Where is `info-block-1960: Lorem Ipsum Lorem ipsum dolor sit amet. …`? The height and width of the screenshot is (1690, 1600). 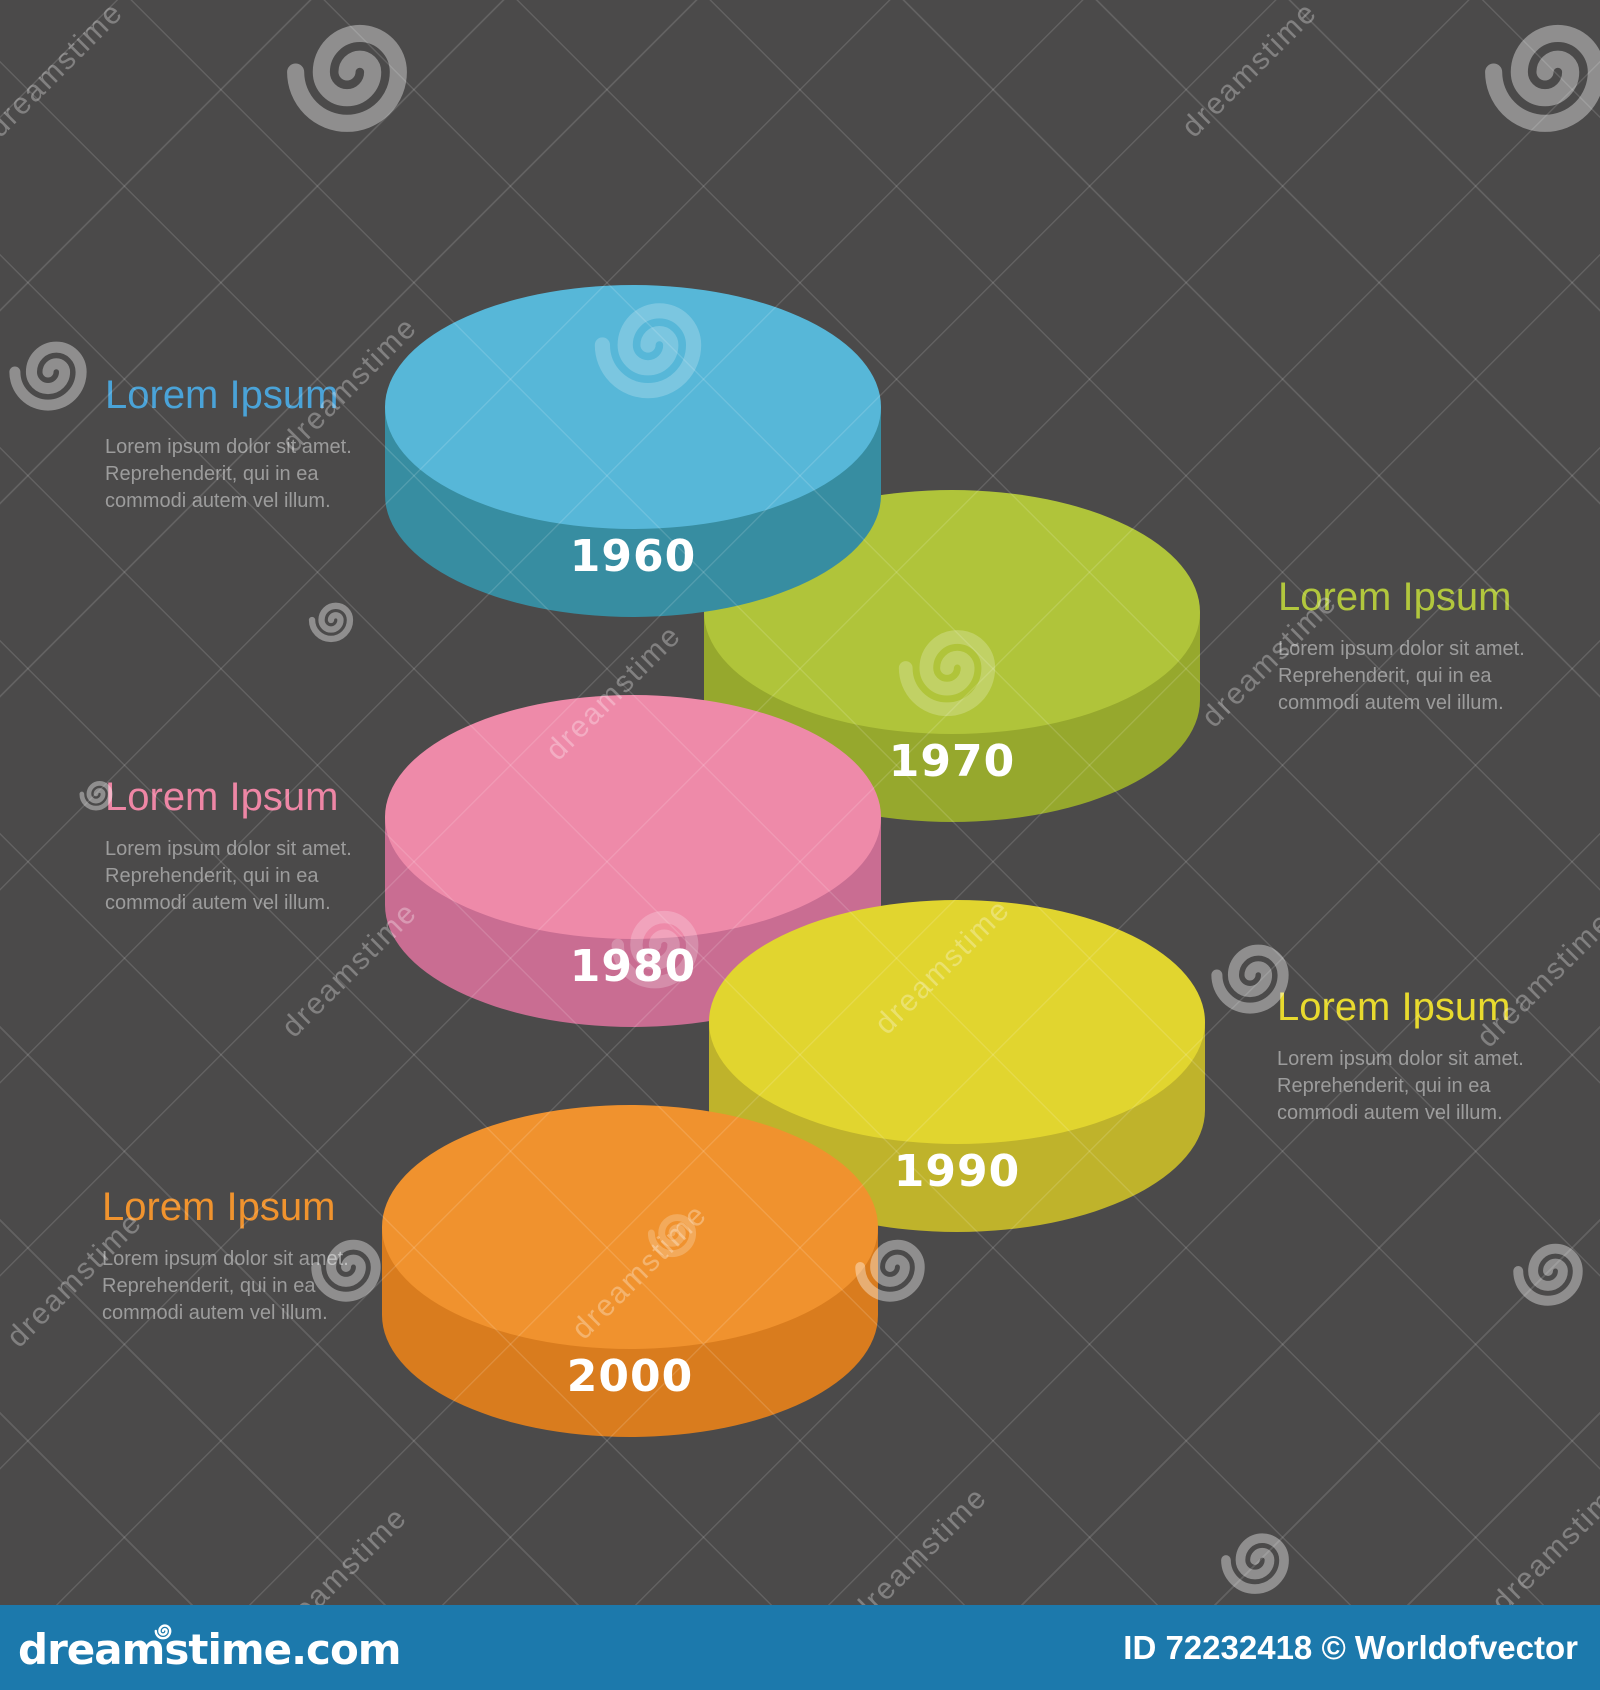 info-block-1960: Lorem Ipsum Lorem ipsum dolor sit amet. … is located at coordinates (255, 443).